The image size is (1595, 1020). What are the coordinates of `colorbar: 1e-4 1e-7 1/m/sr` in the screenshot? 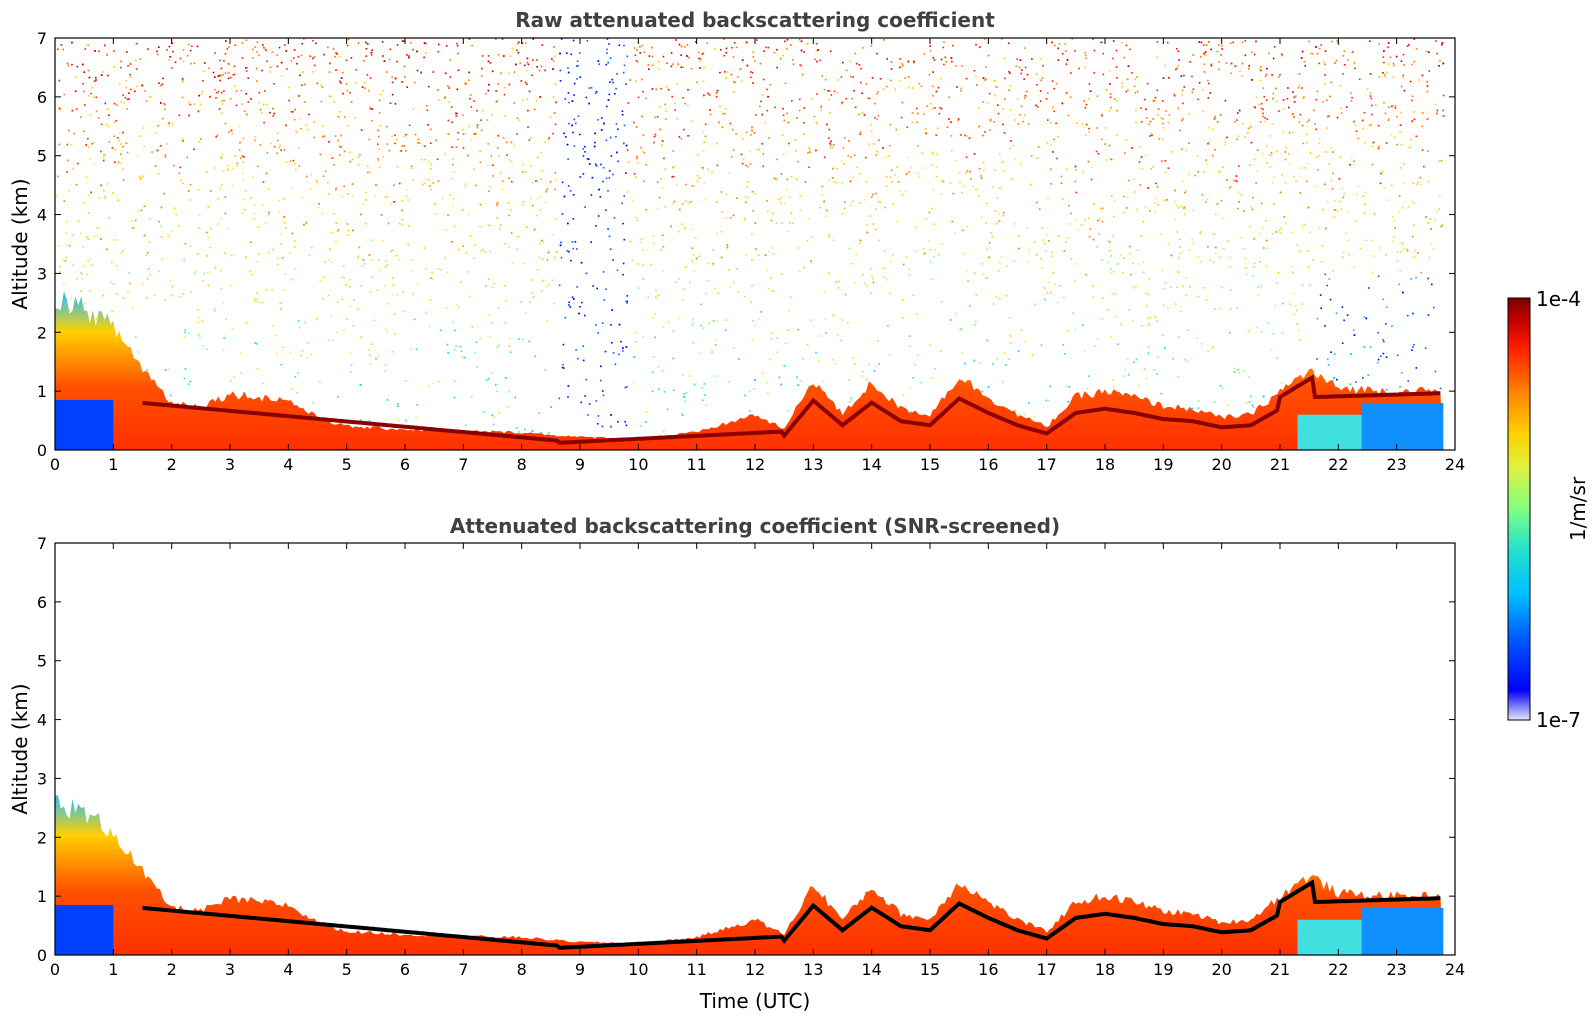 It's located at (1548, 509).